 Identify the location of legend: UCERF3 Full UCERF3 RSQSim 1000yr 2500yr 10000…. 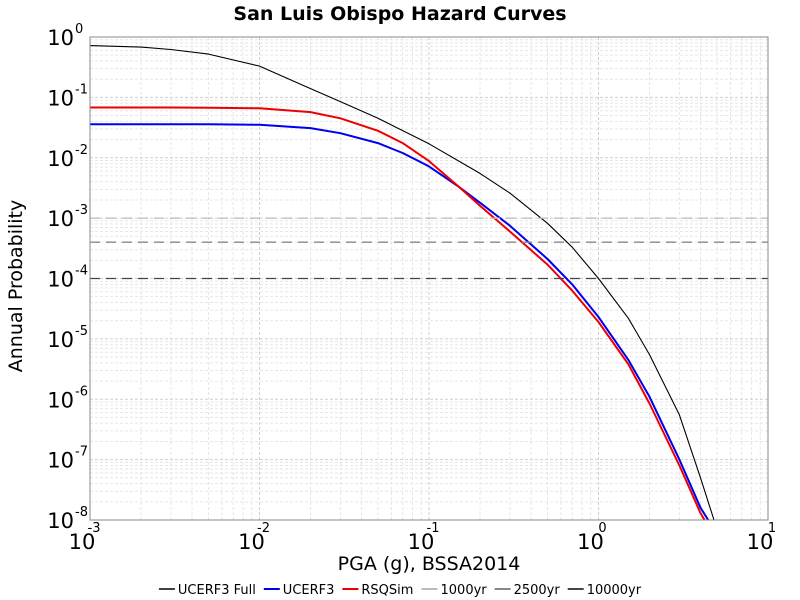
(400, 590).